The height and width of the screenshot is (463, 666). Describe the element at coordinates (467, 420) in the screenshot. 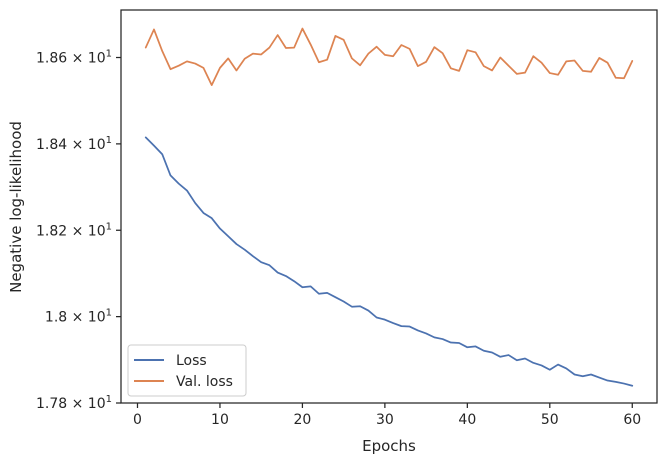

I see `x-tick-label: 40` at that location.